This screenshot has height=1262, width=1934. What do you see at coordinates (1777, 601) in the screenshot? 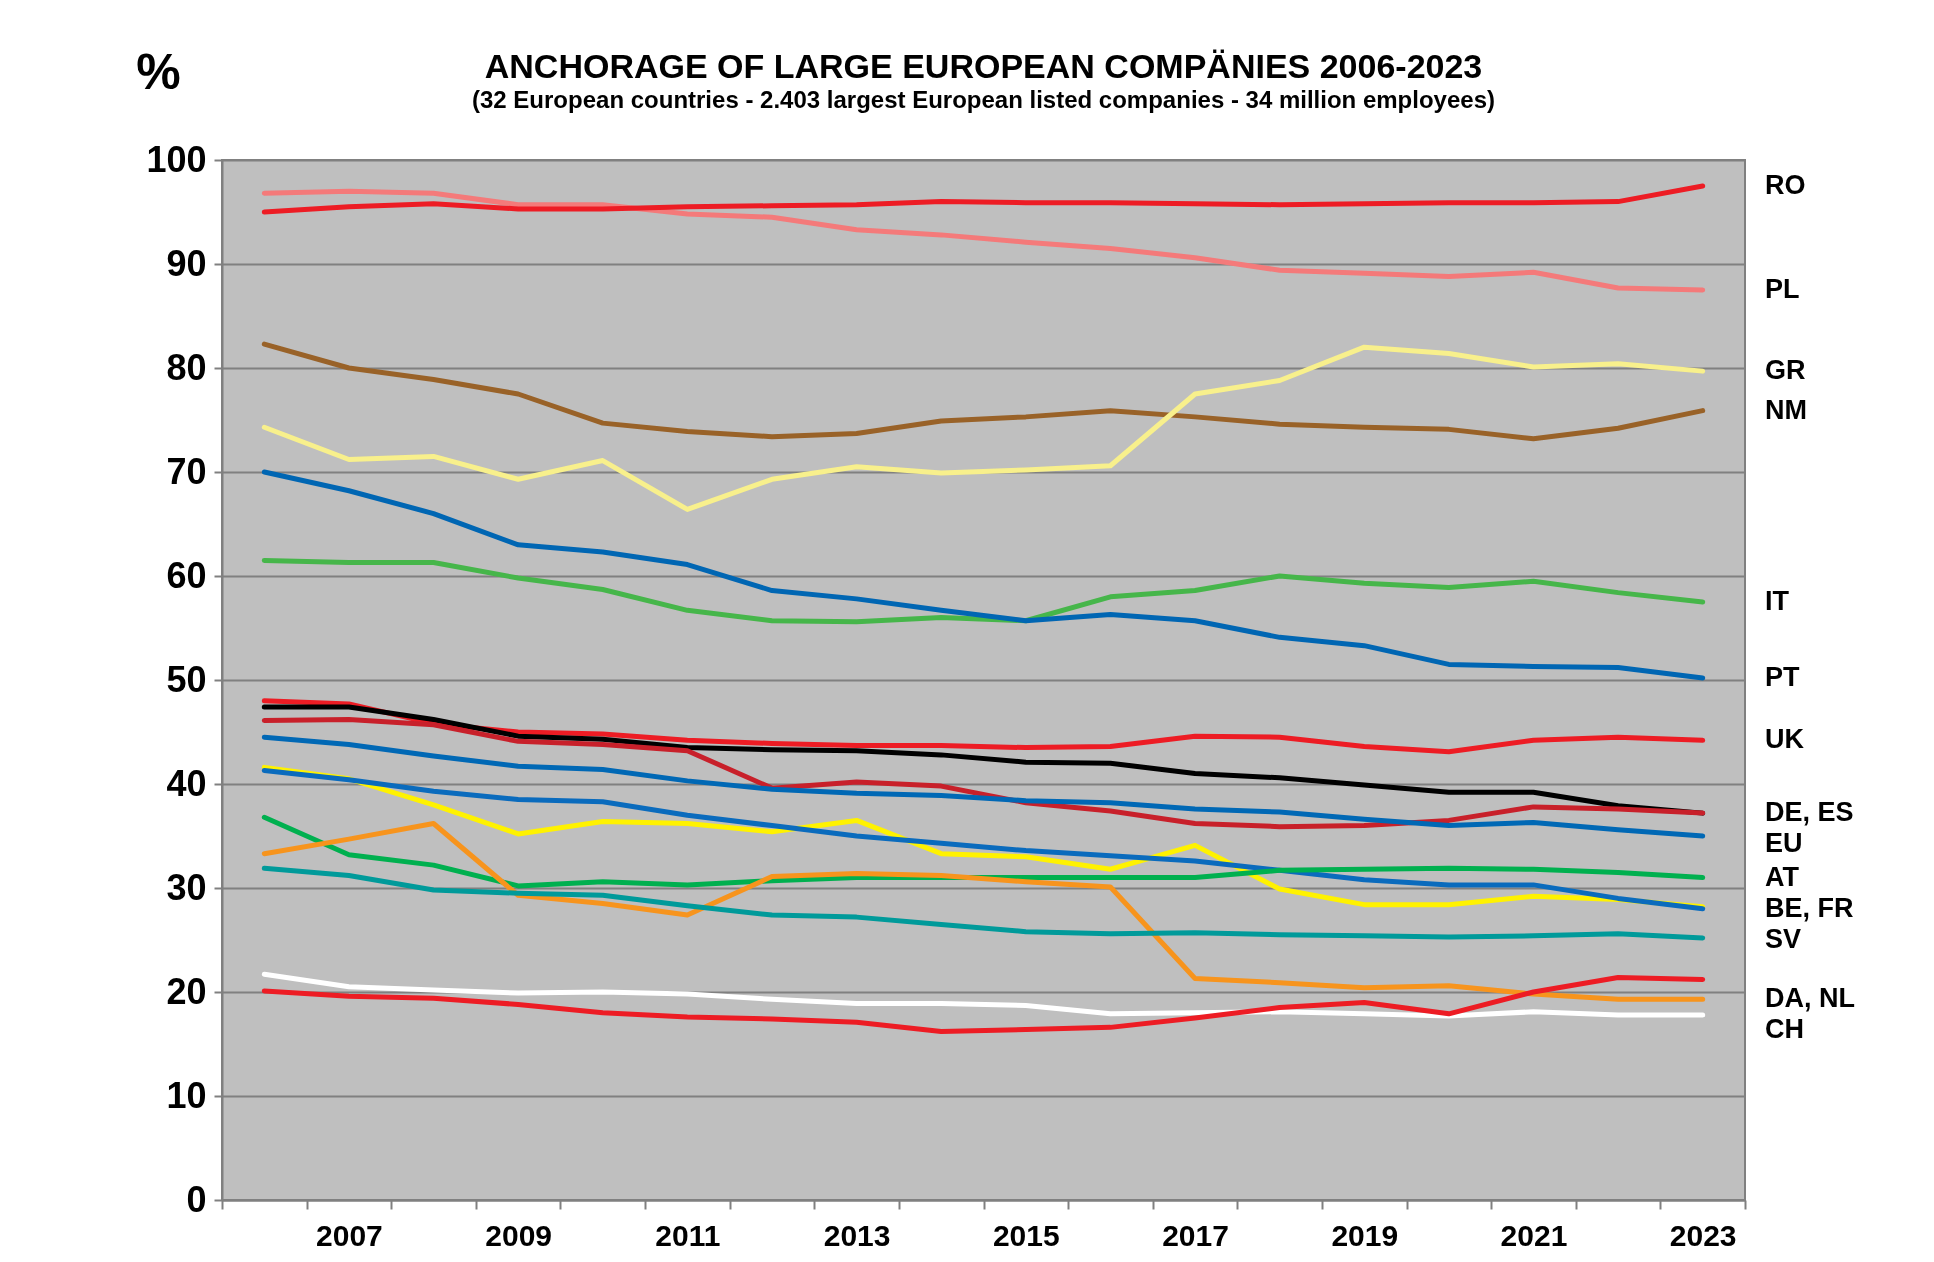
I see `text: IT` at bounding box center [1777, 601].